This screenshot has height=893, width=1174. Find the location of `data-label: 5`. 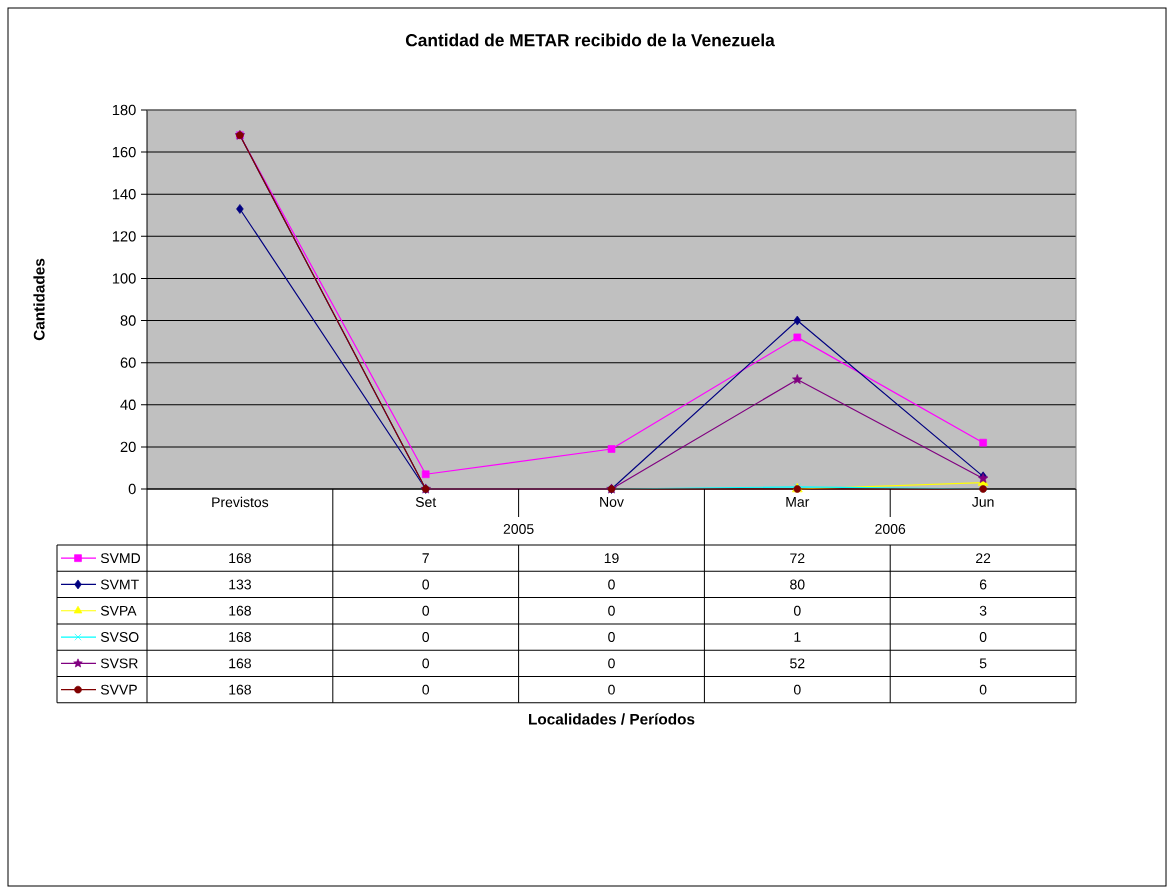

data-label: 5 is located at coordinates (983, 663).